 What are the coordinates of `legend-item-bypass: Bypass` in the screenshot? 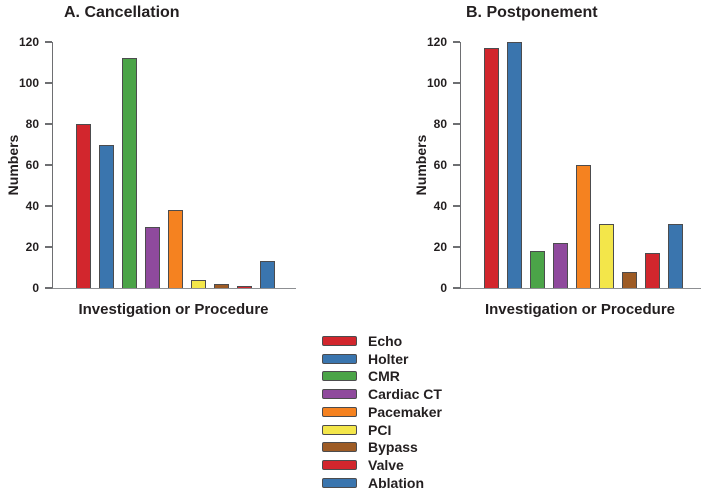 It's located at (382, 448).